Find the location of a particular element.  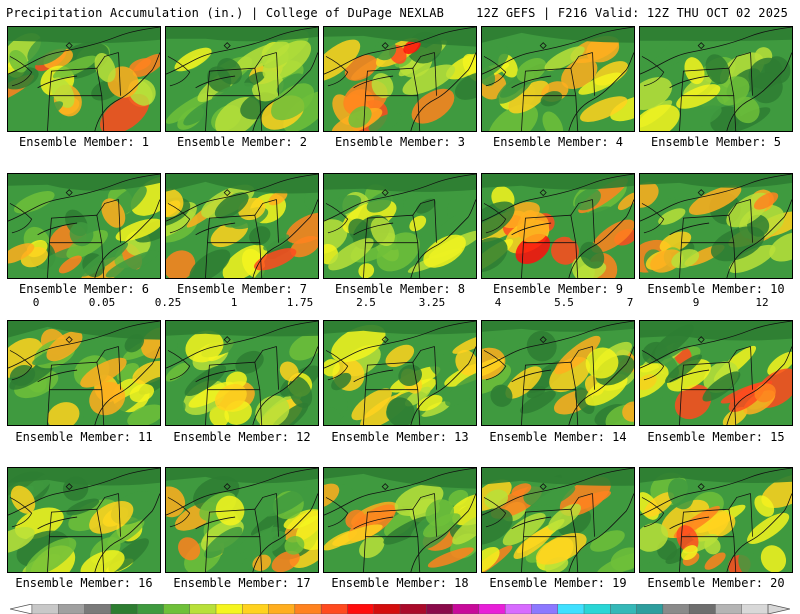

legend-tick-10: 7 is located at coordinates (630, 302).